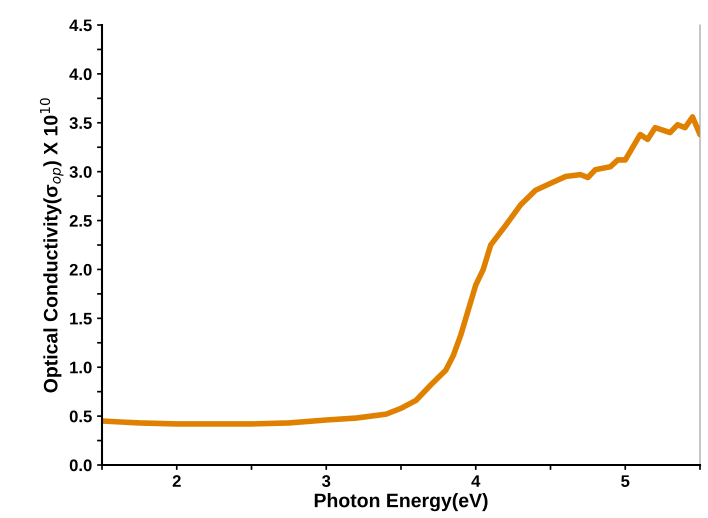 The height and width of the screenshot is (518, 708). What do you see at coordinates (326, 481) in the screenshot?
I see `x-tick-label: 3` at bounding box center [326, 481].